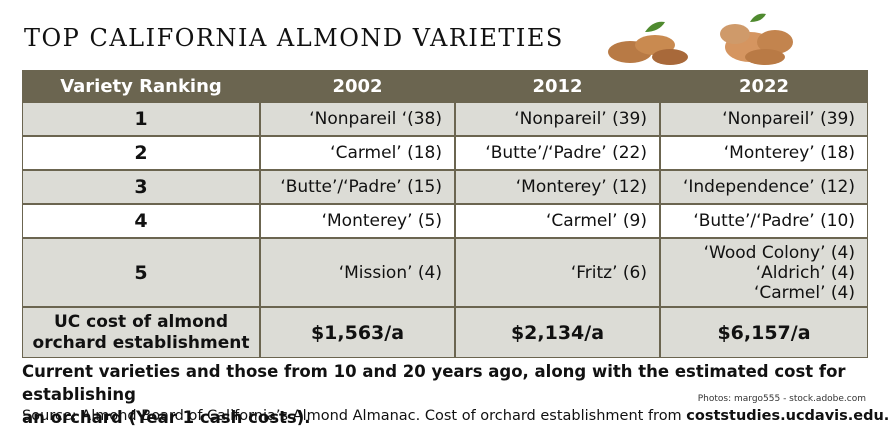 The image size is (896, 443). I want to click on cell-text: 1, so click(141, 119).